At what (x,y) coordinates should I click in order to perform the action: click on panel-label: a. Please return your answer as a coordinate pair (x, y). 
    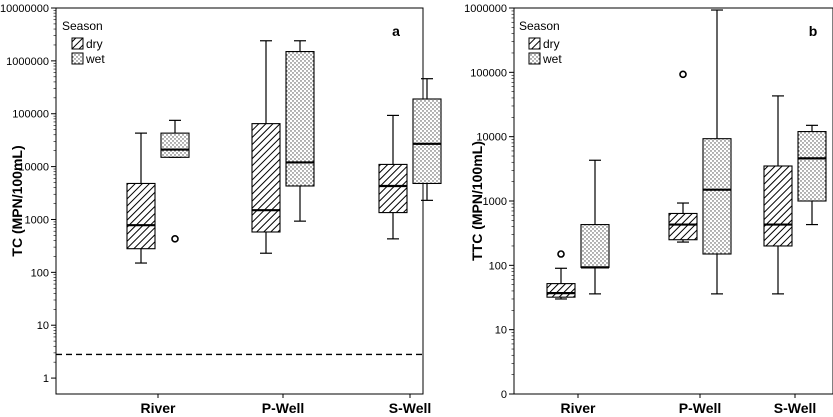
    Looking at the image, I should click on (396, 31).